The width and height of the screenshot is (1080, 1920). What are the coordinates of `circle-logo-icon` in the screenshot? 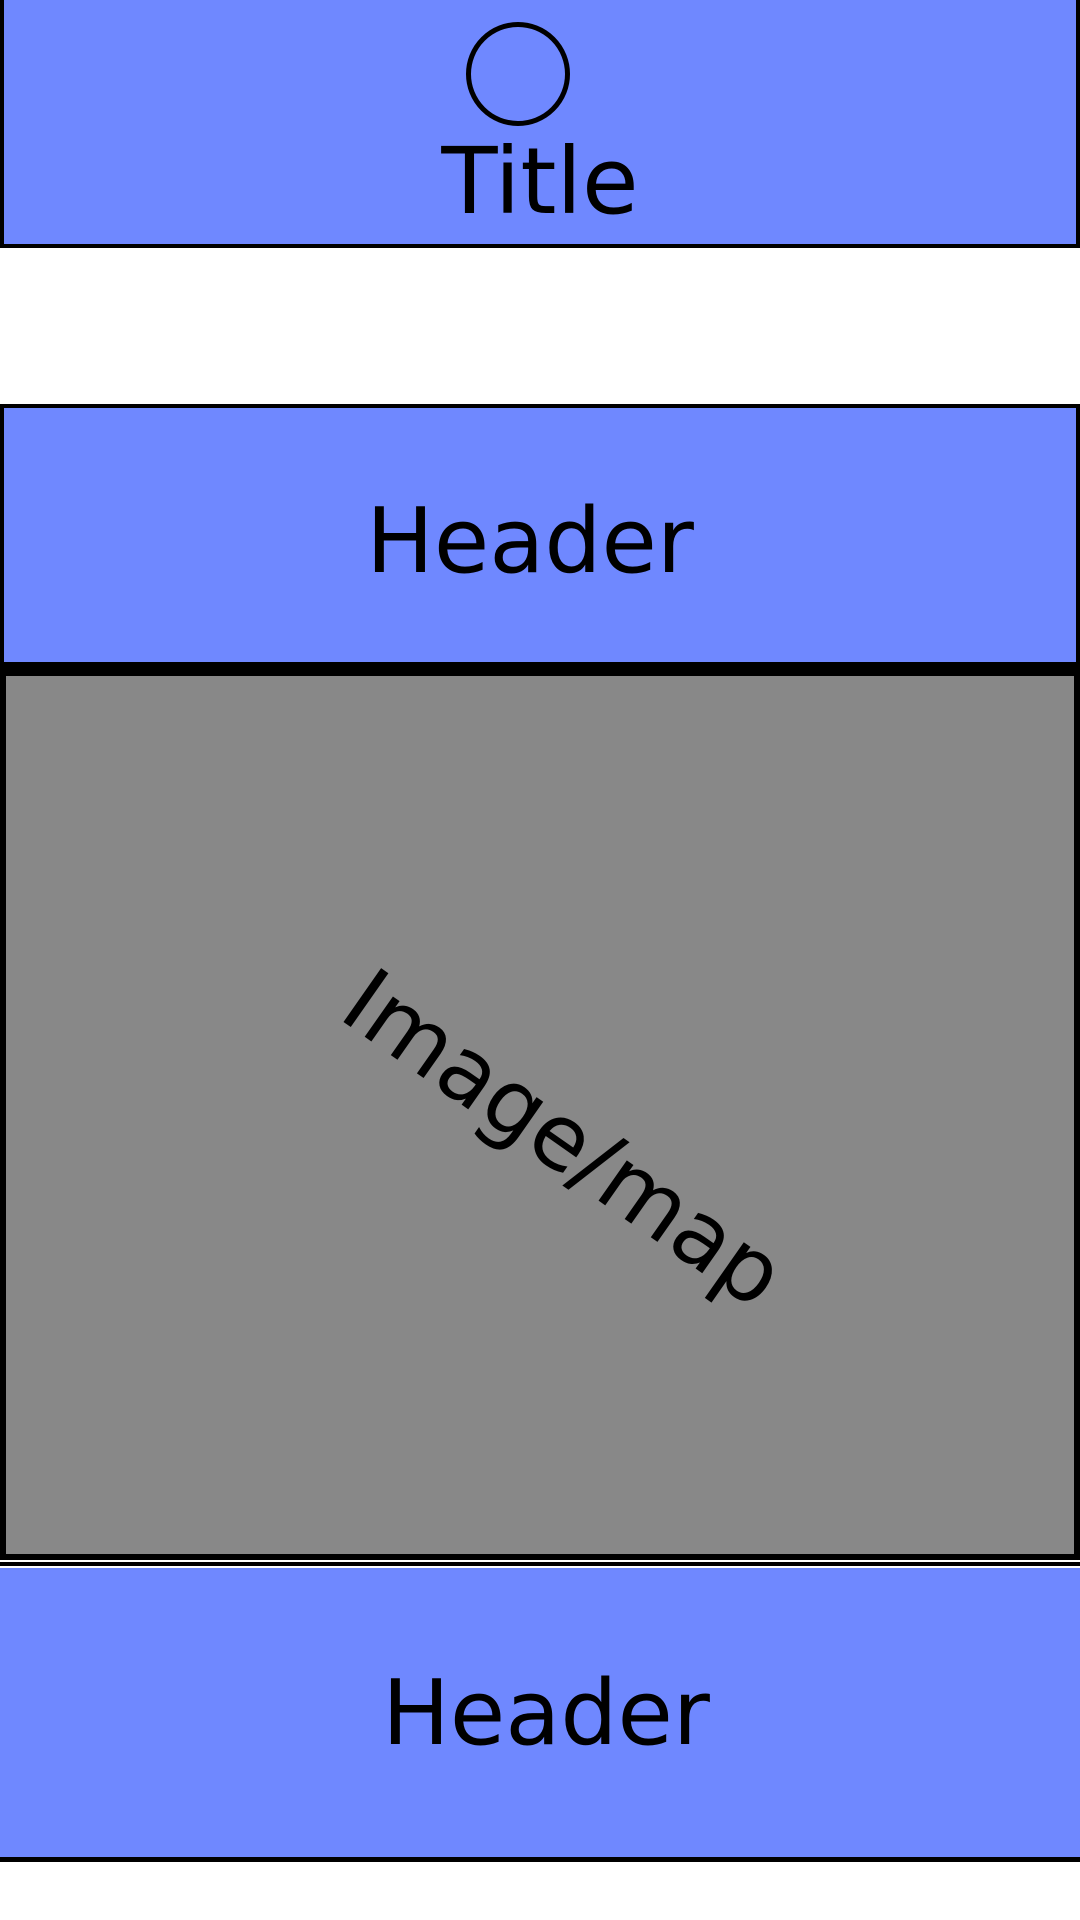 It's located at (518, 74).